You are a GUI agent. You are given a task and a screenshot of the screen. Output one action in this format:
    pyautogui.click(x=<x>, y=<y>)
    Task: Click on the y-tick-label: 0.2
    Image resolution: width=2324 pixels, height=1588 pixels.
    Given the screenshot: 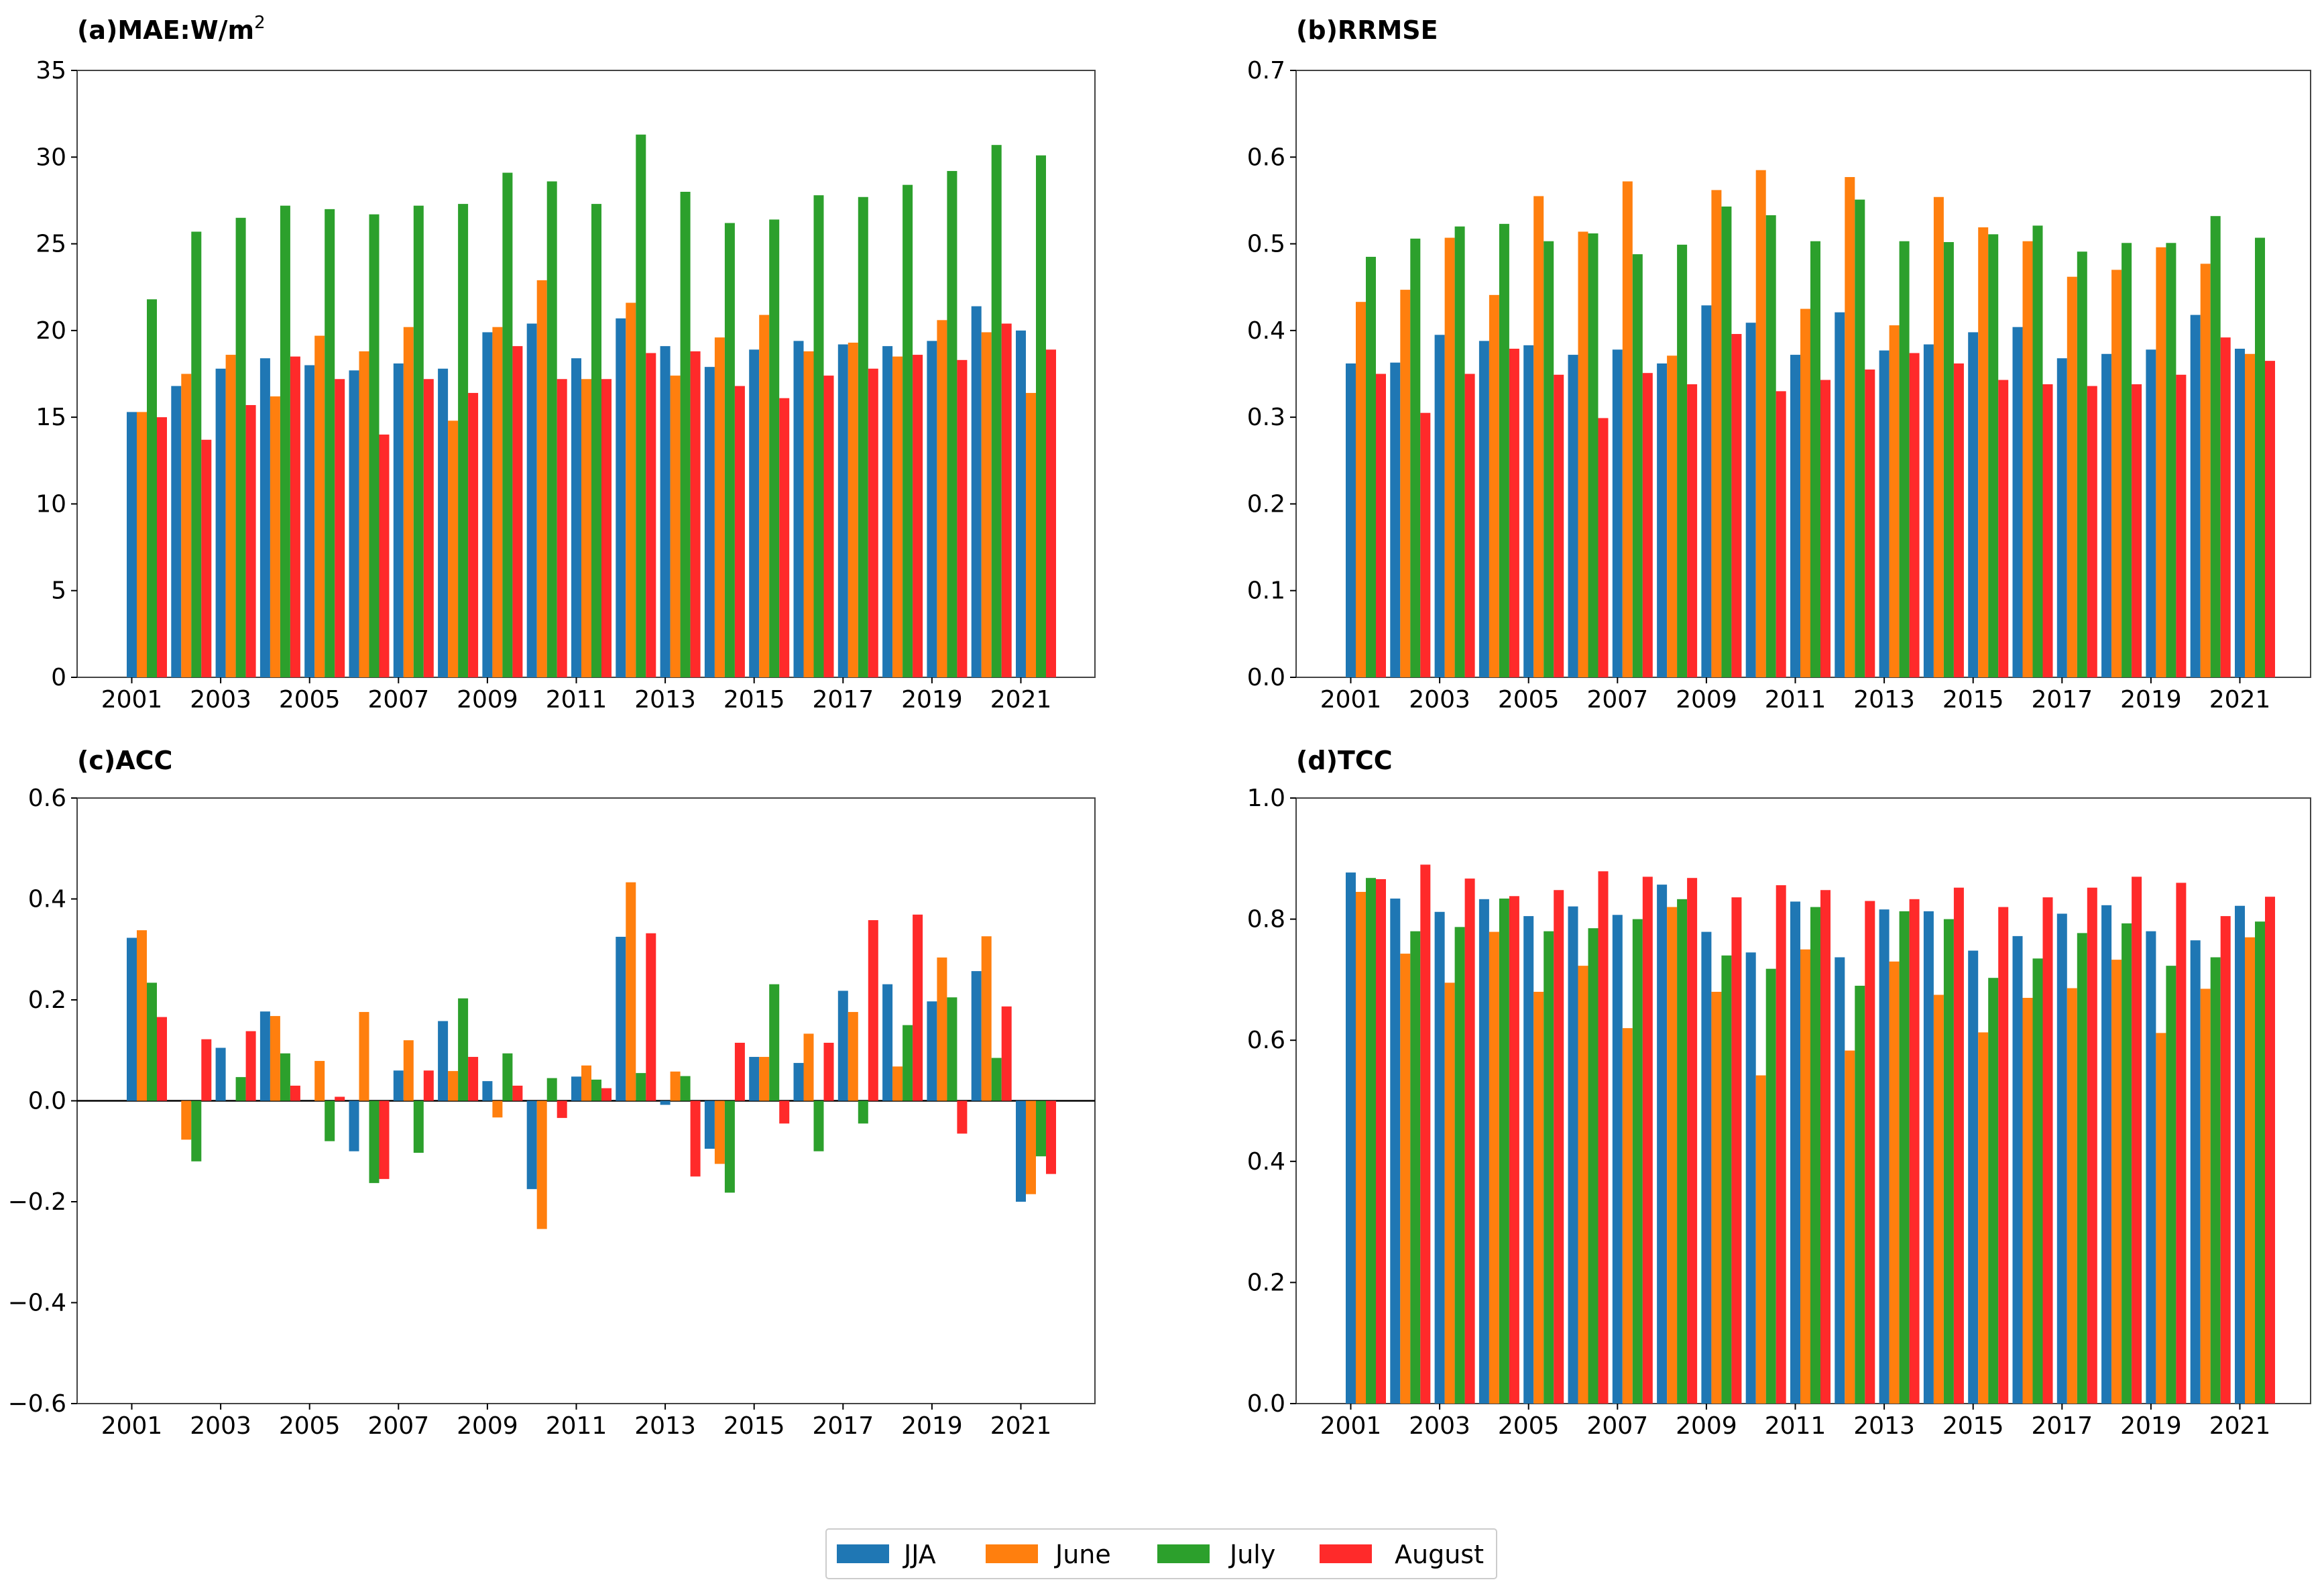 What is the action you would take?
    pyautogui.click(x=47, y=1000)
    